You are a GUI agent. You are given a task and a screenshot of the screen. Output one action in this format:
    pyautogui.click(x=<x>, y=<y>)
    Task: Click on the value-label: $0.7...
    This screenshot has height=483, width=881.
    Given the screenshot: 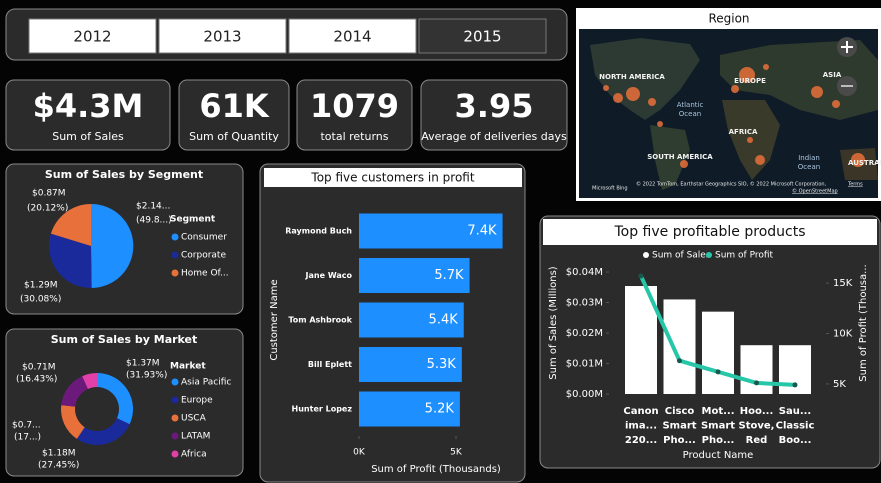 What is the action you would take?
    pyautogui.click(x=26, y=426)
    